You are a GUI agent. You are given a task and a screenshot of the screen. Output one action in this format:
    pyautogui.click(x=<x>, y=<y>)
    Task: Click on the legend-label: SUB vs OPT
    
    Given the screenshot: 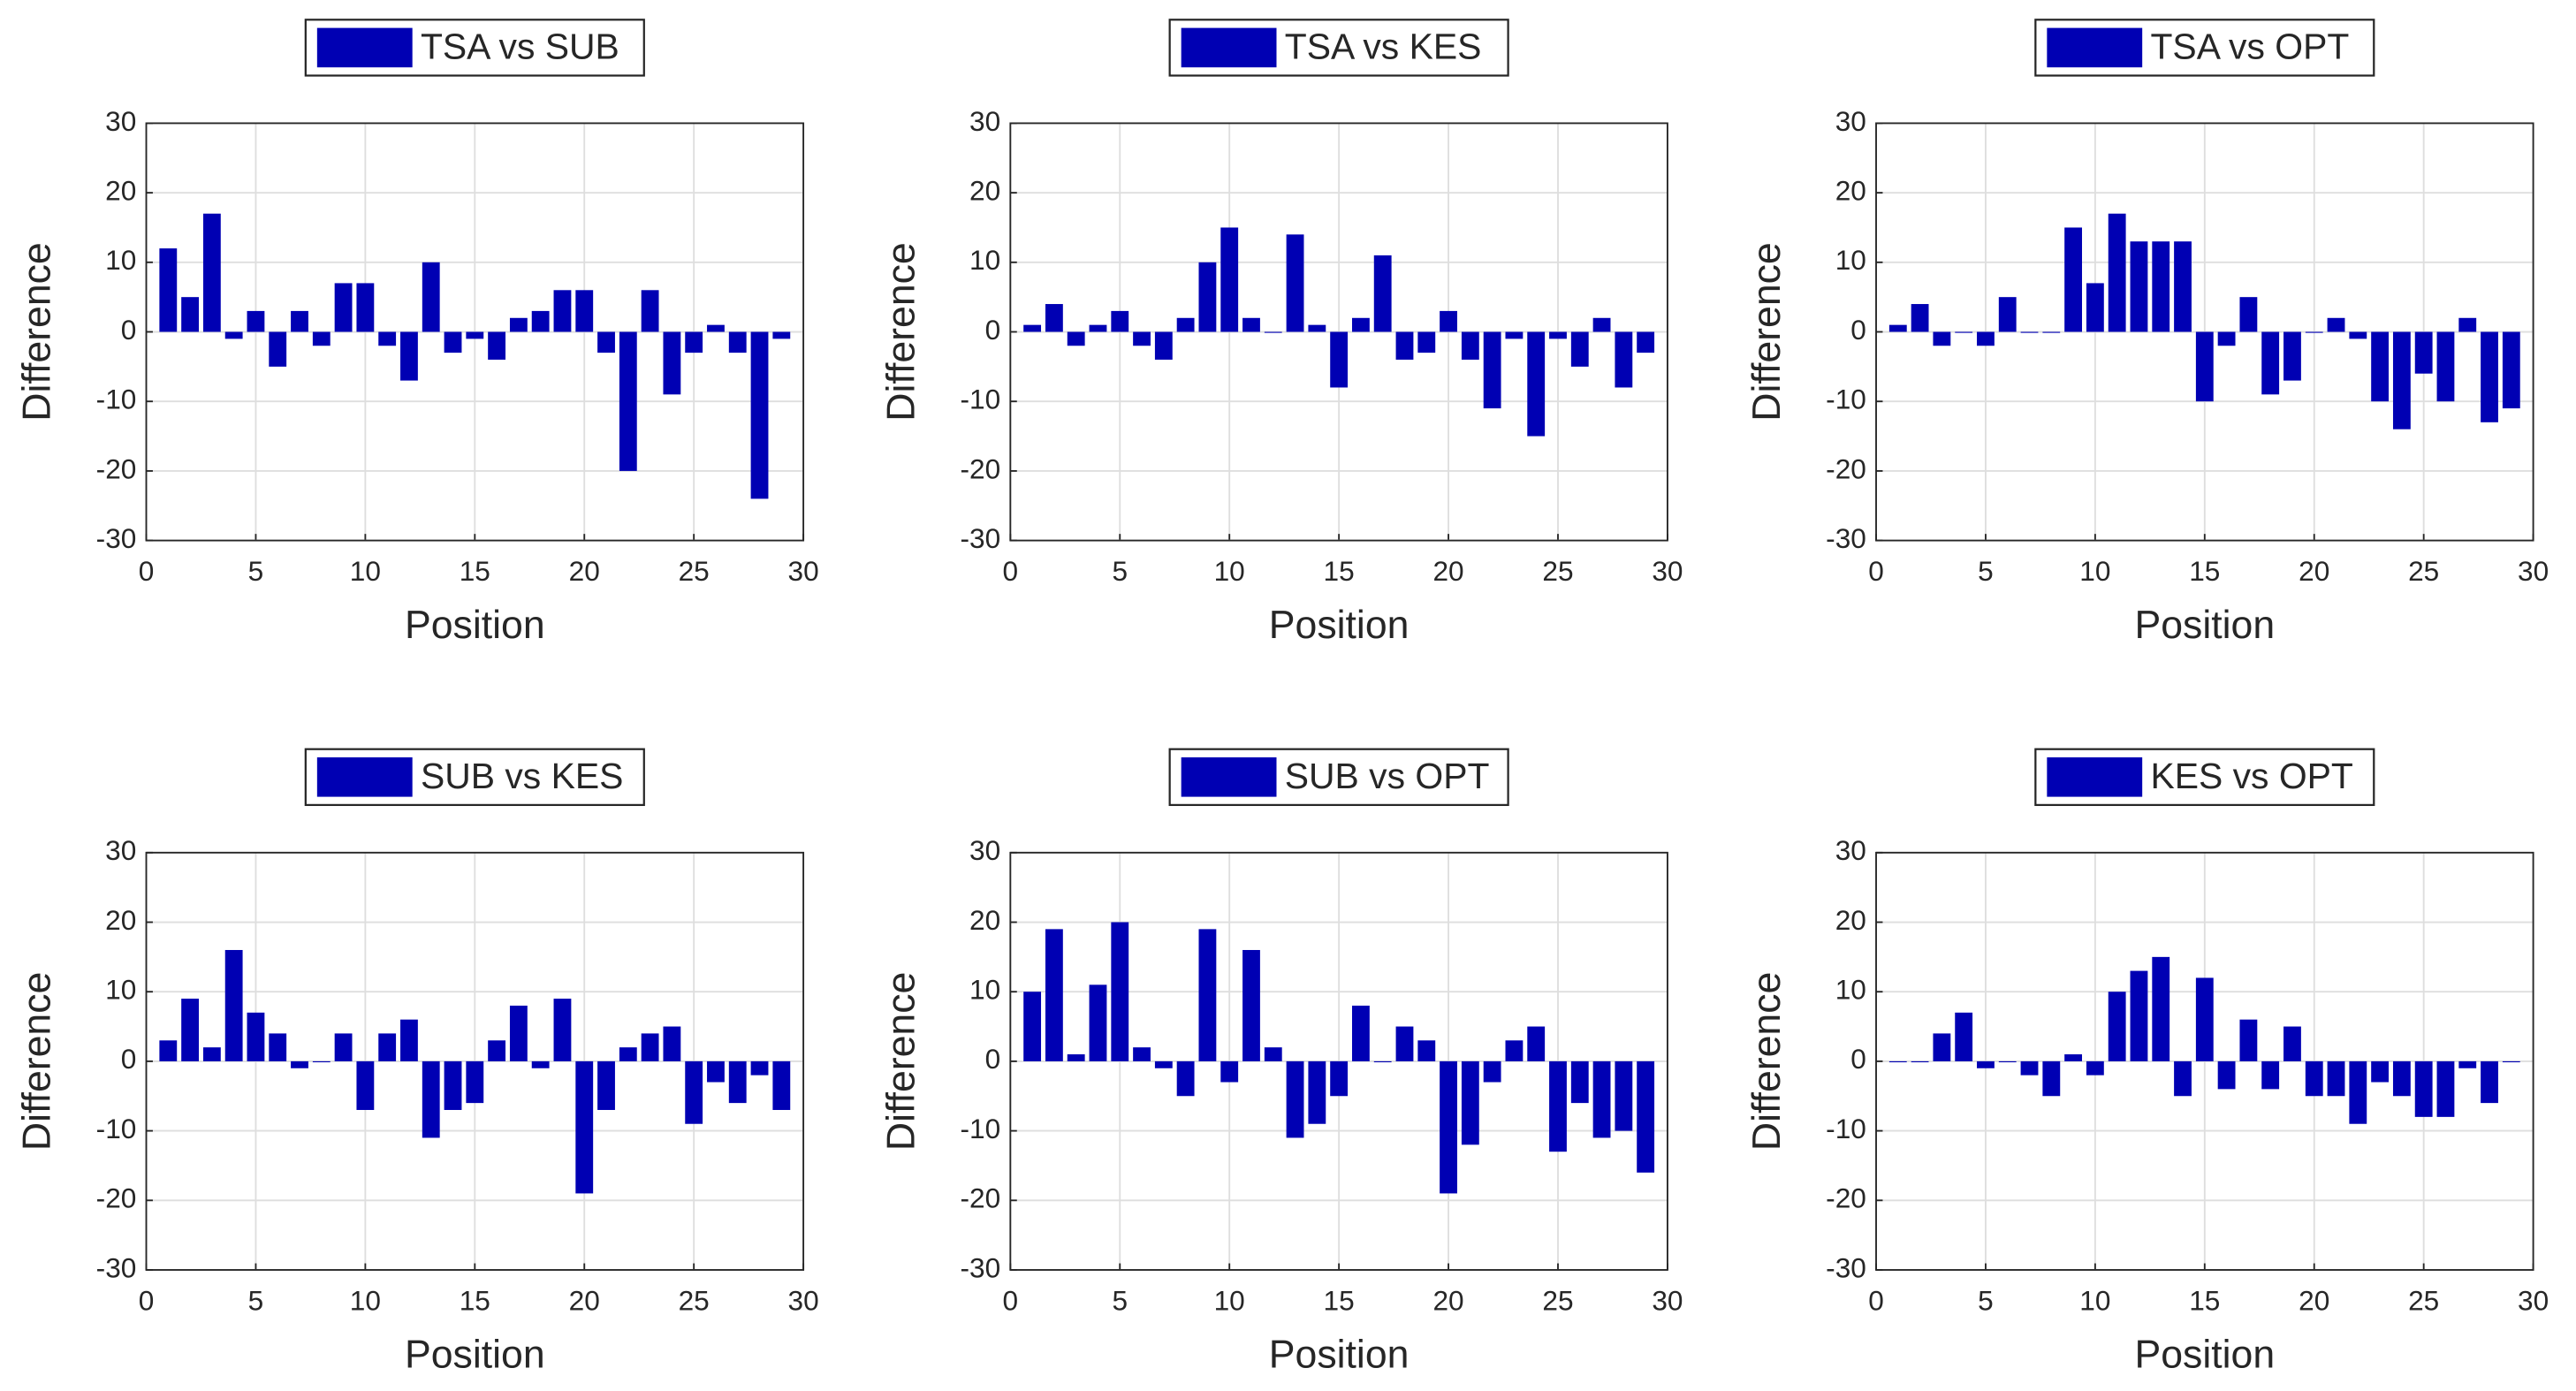 What is the action you would take?
    pyautogui.click(x=1387, y=776)
    